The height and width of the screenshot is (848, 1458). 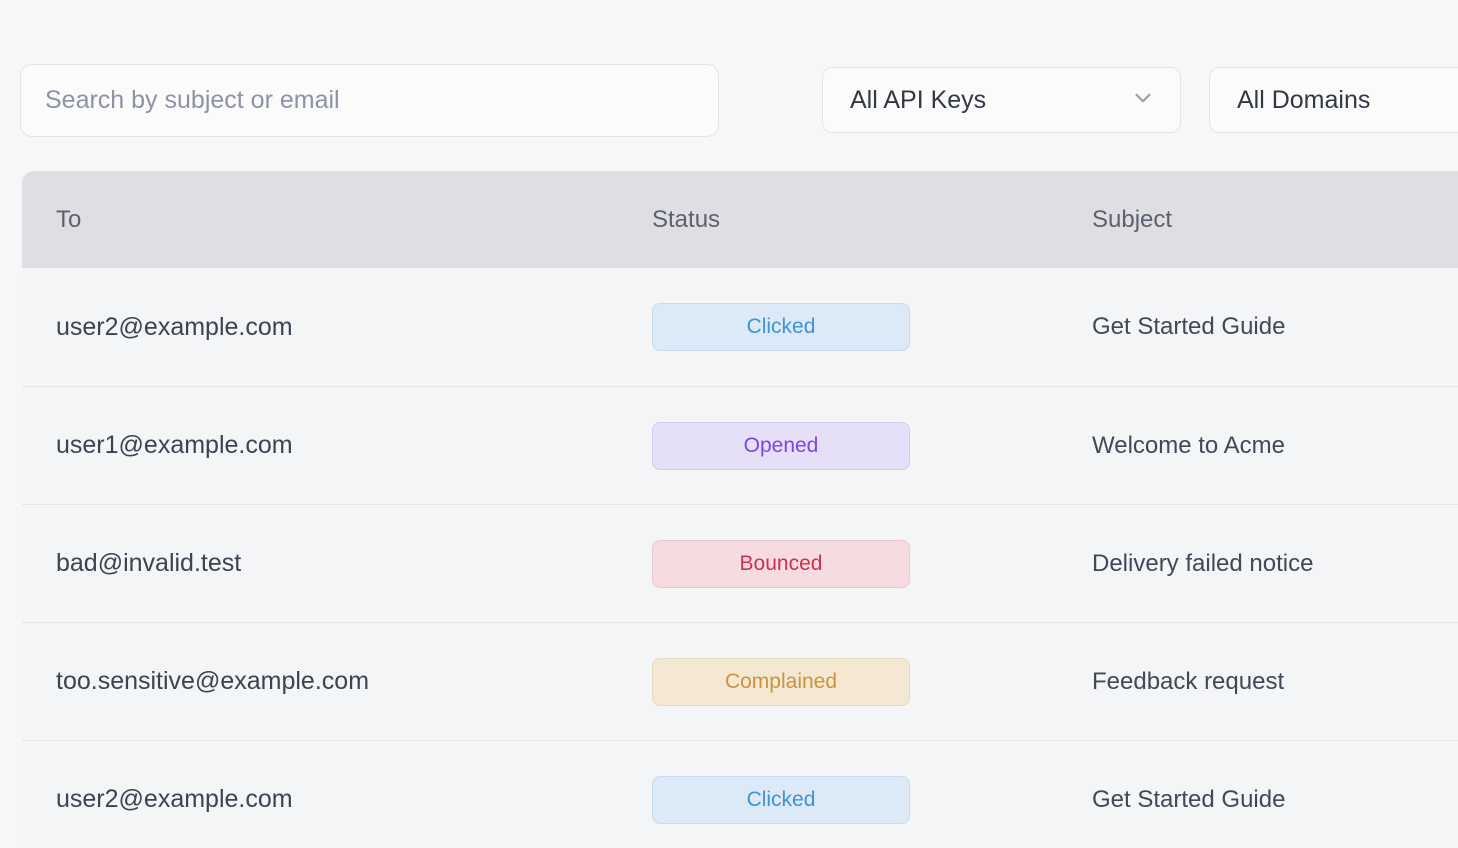 I want to click on status-badge: Complained, so click(x=781, y=681).